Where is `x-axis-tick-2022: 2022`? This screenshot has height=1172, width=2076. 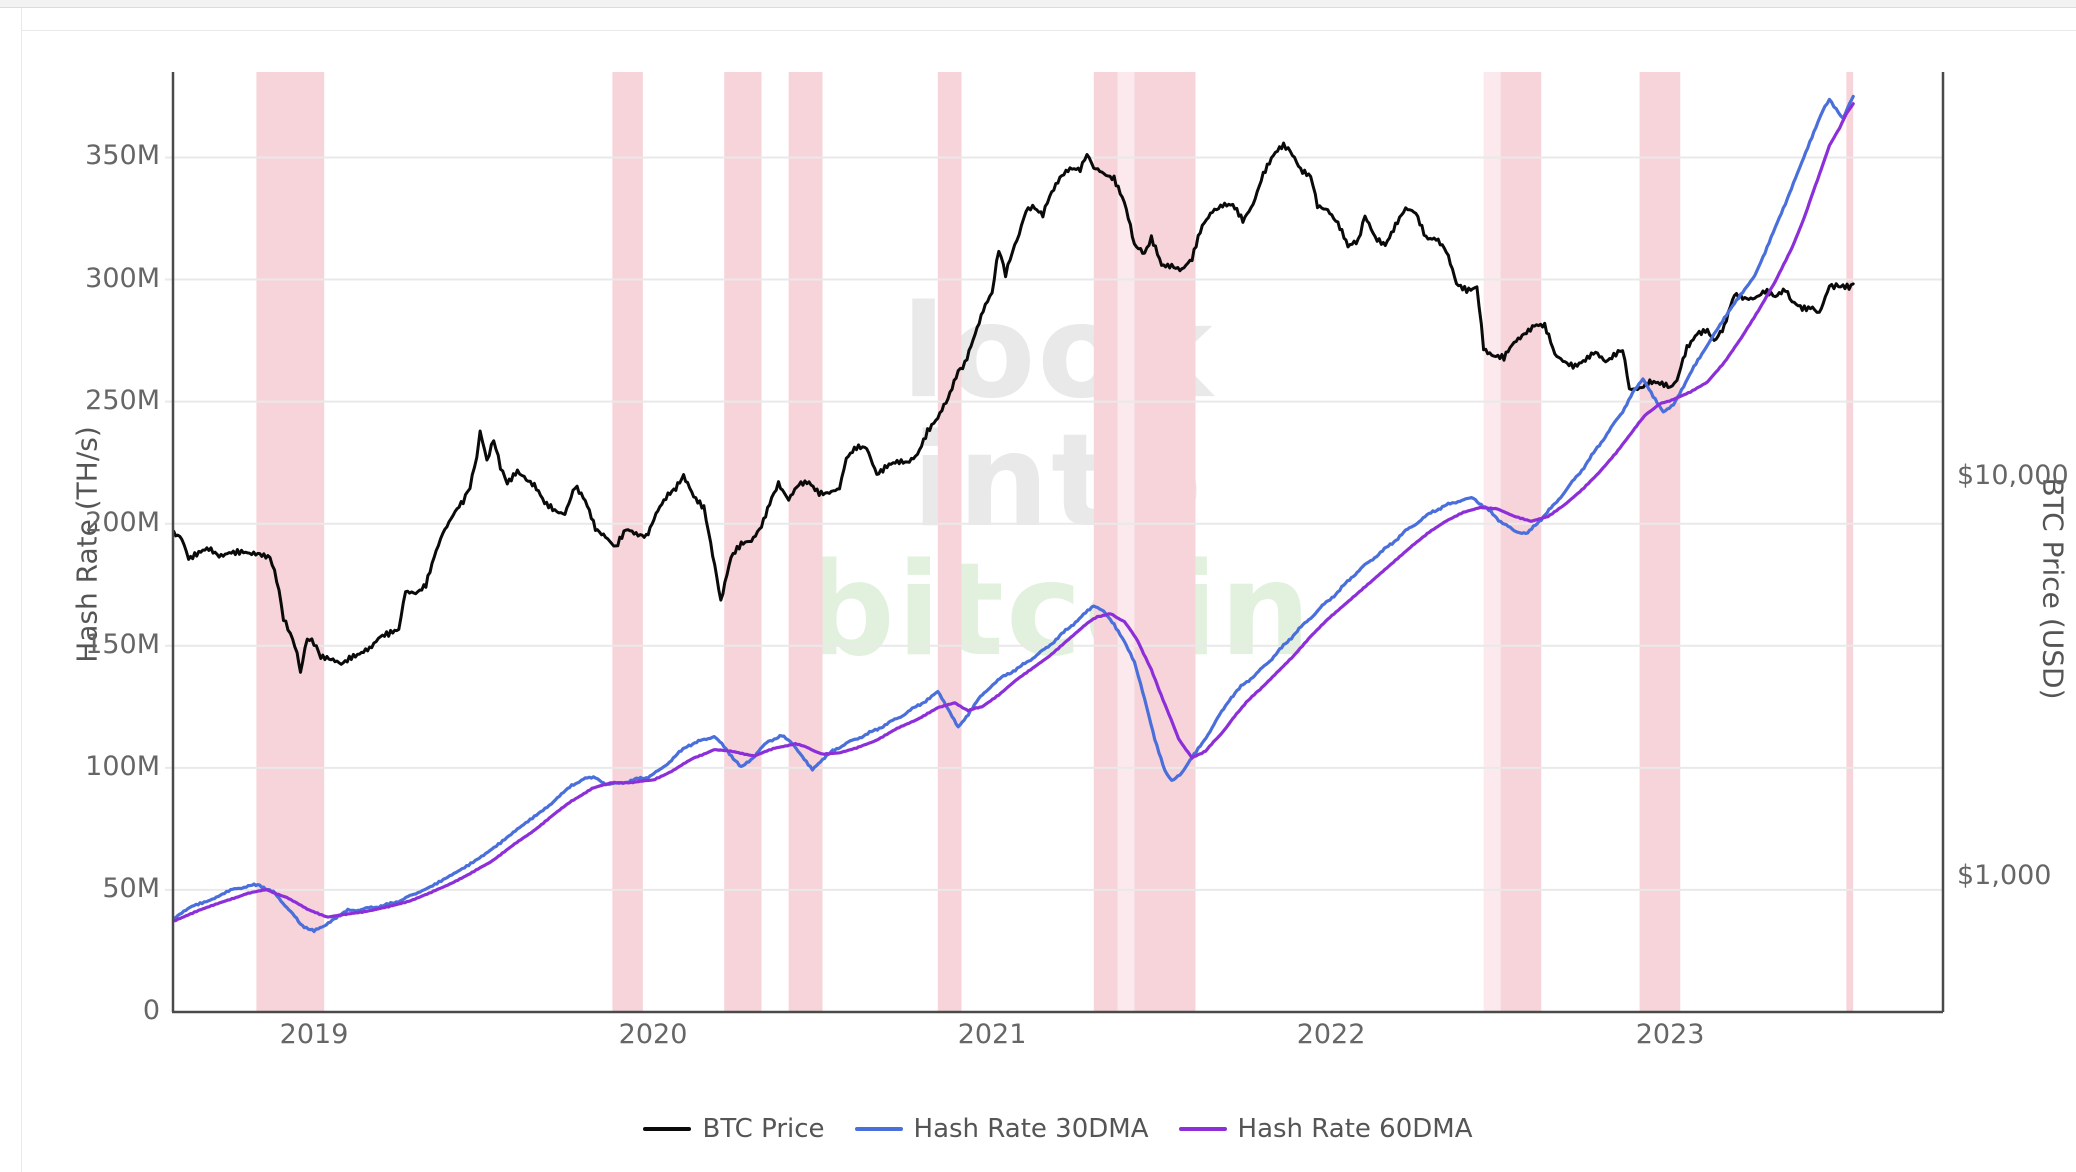 x-axis-tick-2022: 2022 is located at coordinates (1331, 1034).